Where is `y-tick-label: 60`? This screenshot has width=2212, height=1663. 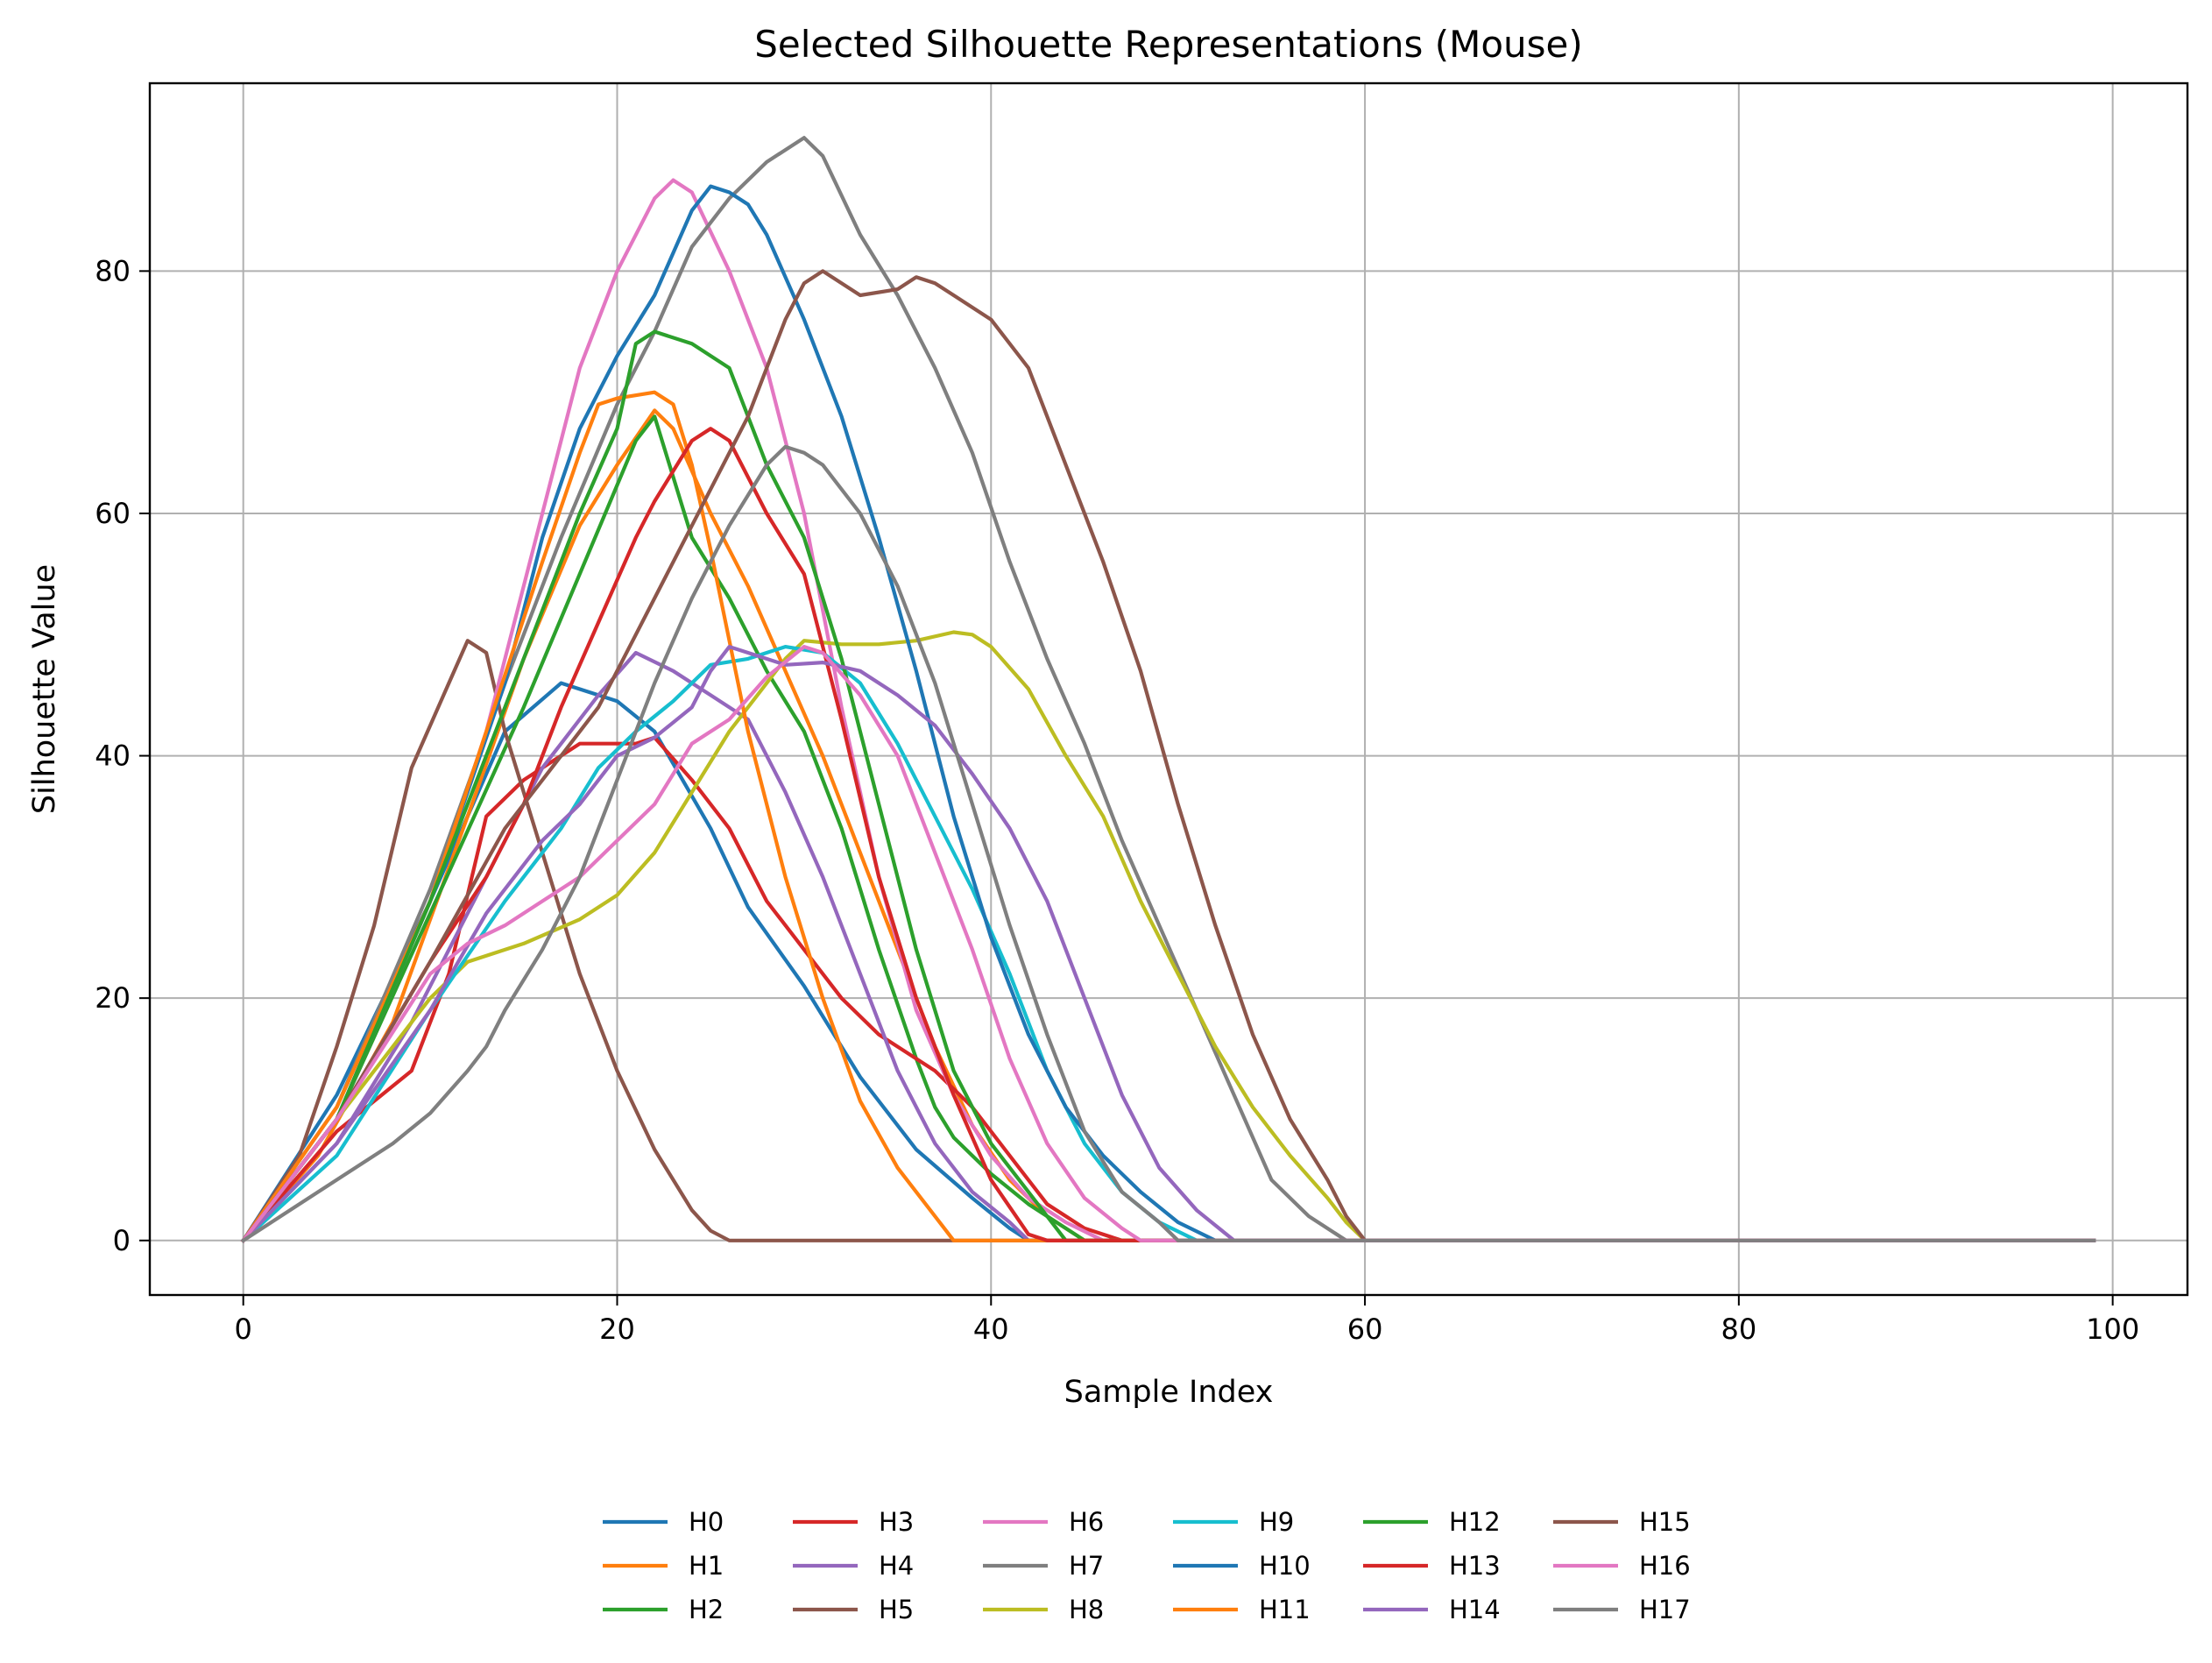
y-tick-label: 60 is located at coordinates (113, 513).